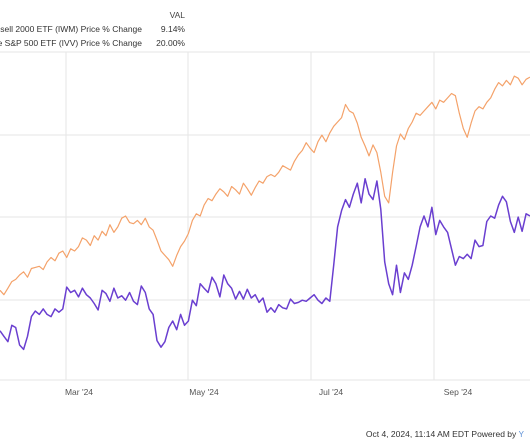 The height and width of the screenshot is (442, 530). Describe the element at coordinates (170, 43) in the screenshot. I see `legend-series-value: 20.00%` at that location.